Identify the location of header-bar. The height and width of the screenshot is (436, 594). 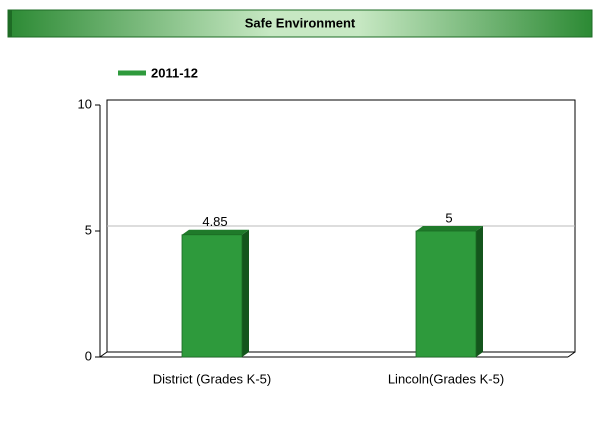
(300, 23).